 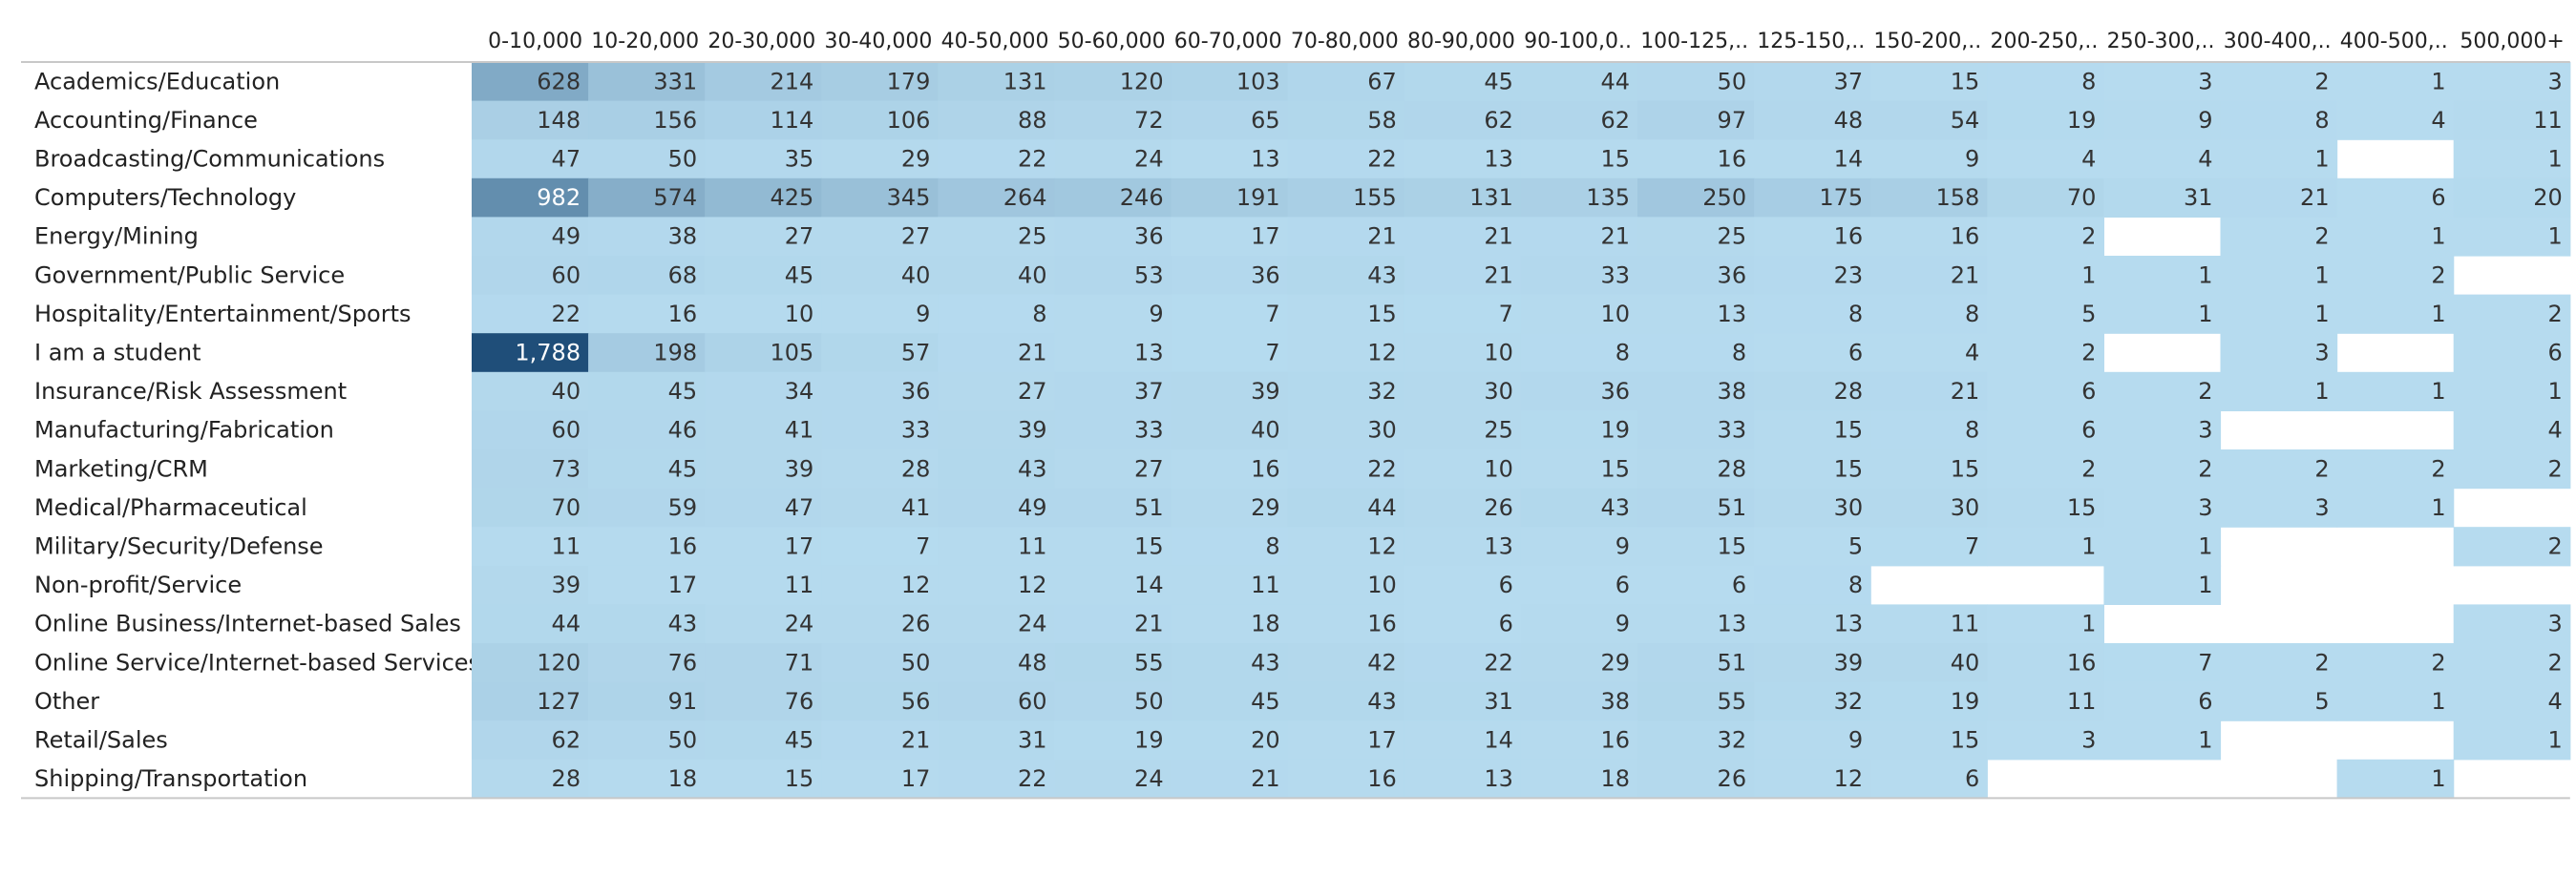 What do you see at coordinates (2394, 41) in the screenshot?
I see `column-label-16: 400-500,..` at bounding box center [2394, 41].